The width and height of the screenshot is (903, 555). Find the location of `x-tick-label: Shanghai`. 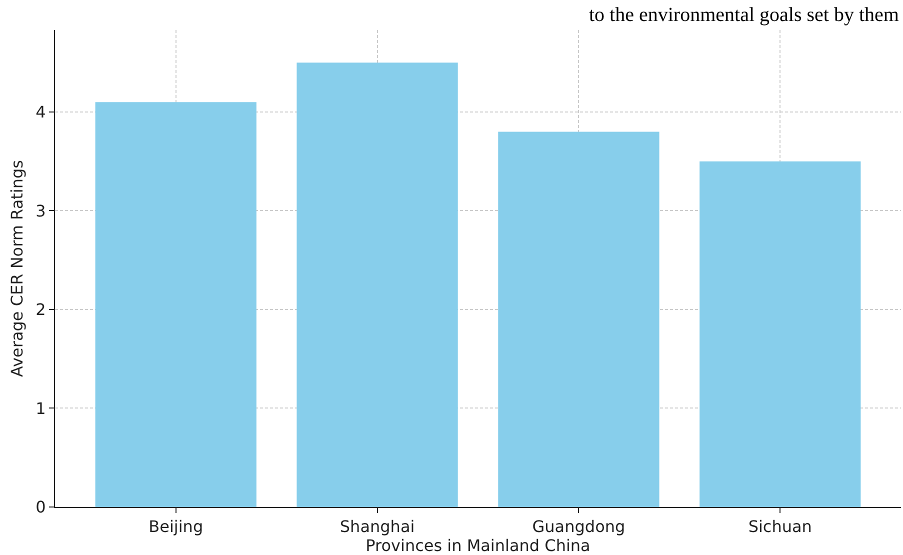

x-tick-label: Shanghai is located at coordinates (377, 526).